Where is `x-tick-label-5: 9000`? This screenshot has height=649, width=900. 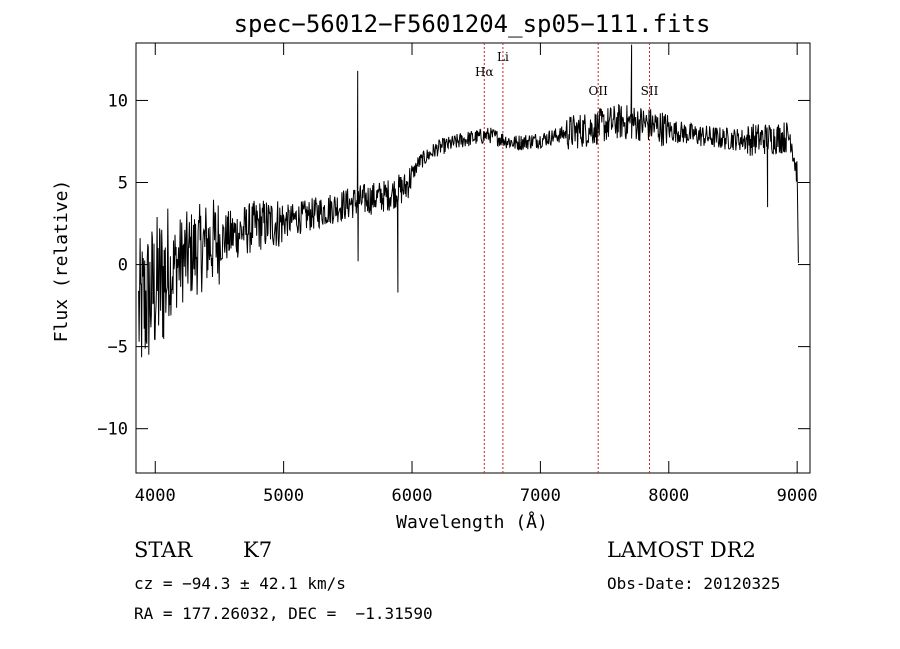 x-tick-label-5: 9000 is located at coordinates (797, 496).